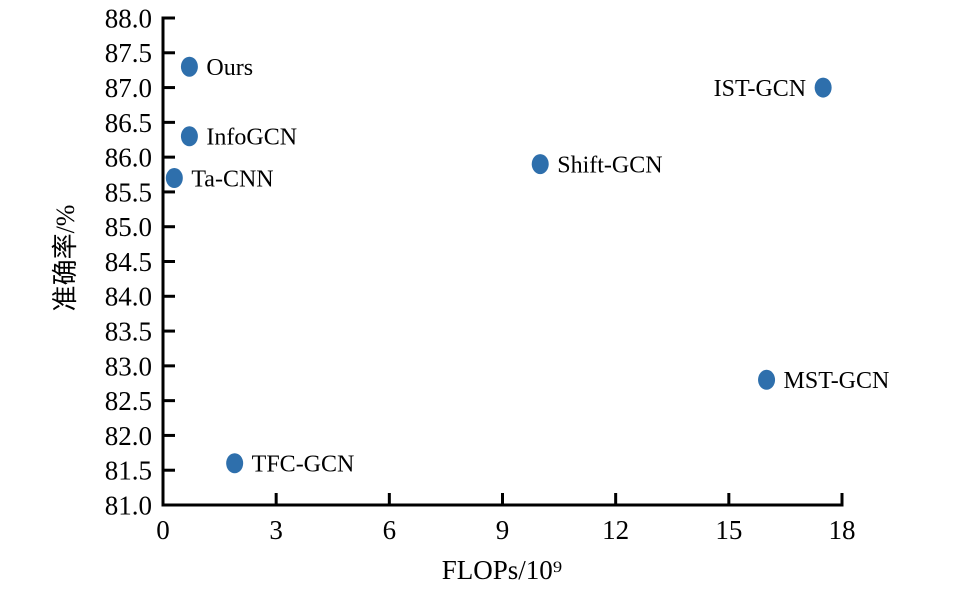 The width and height of the screenshot is (958, 592). I want to click on x-tick-label: 18, so click(842, 530).